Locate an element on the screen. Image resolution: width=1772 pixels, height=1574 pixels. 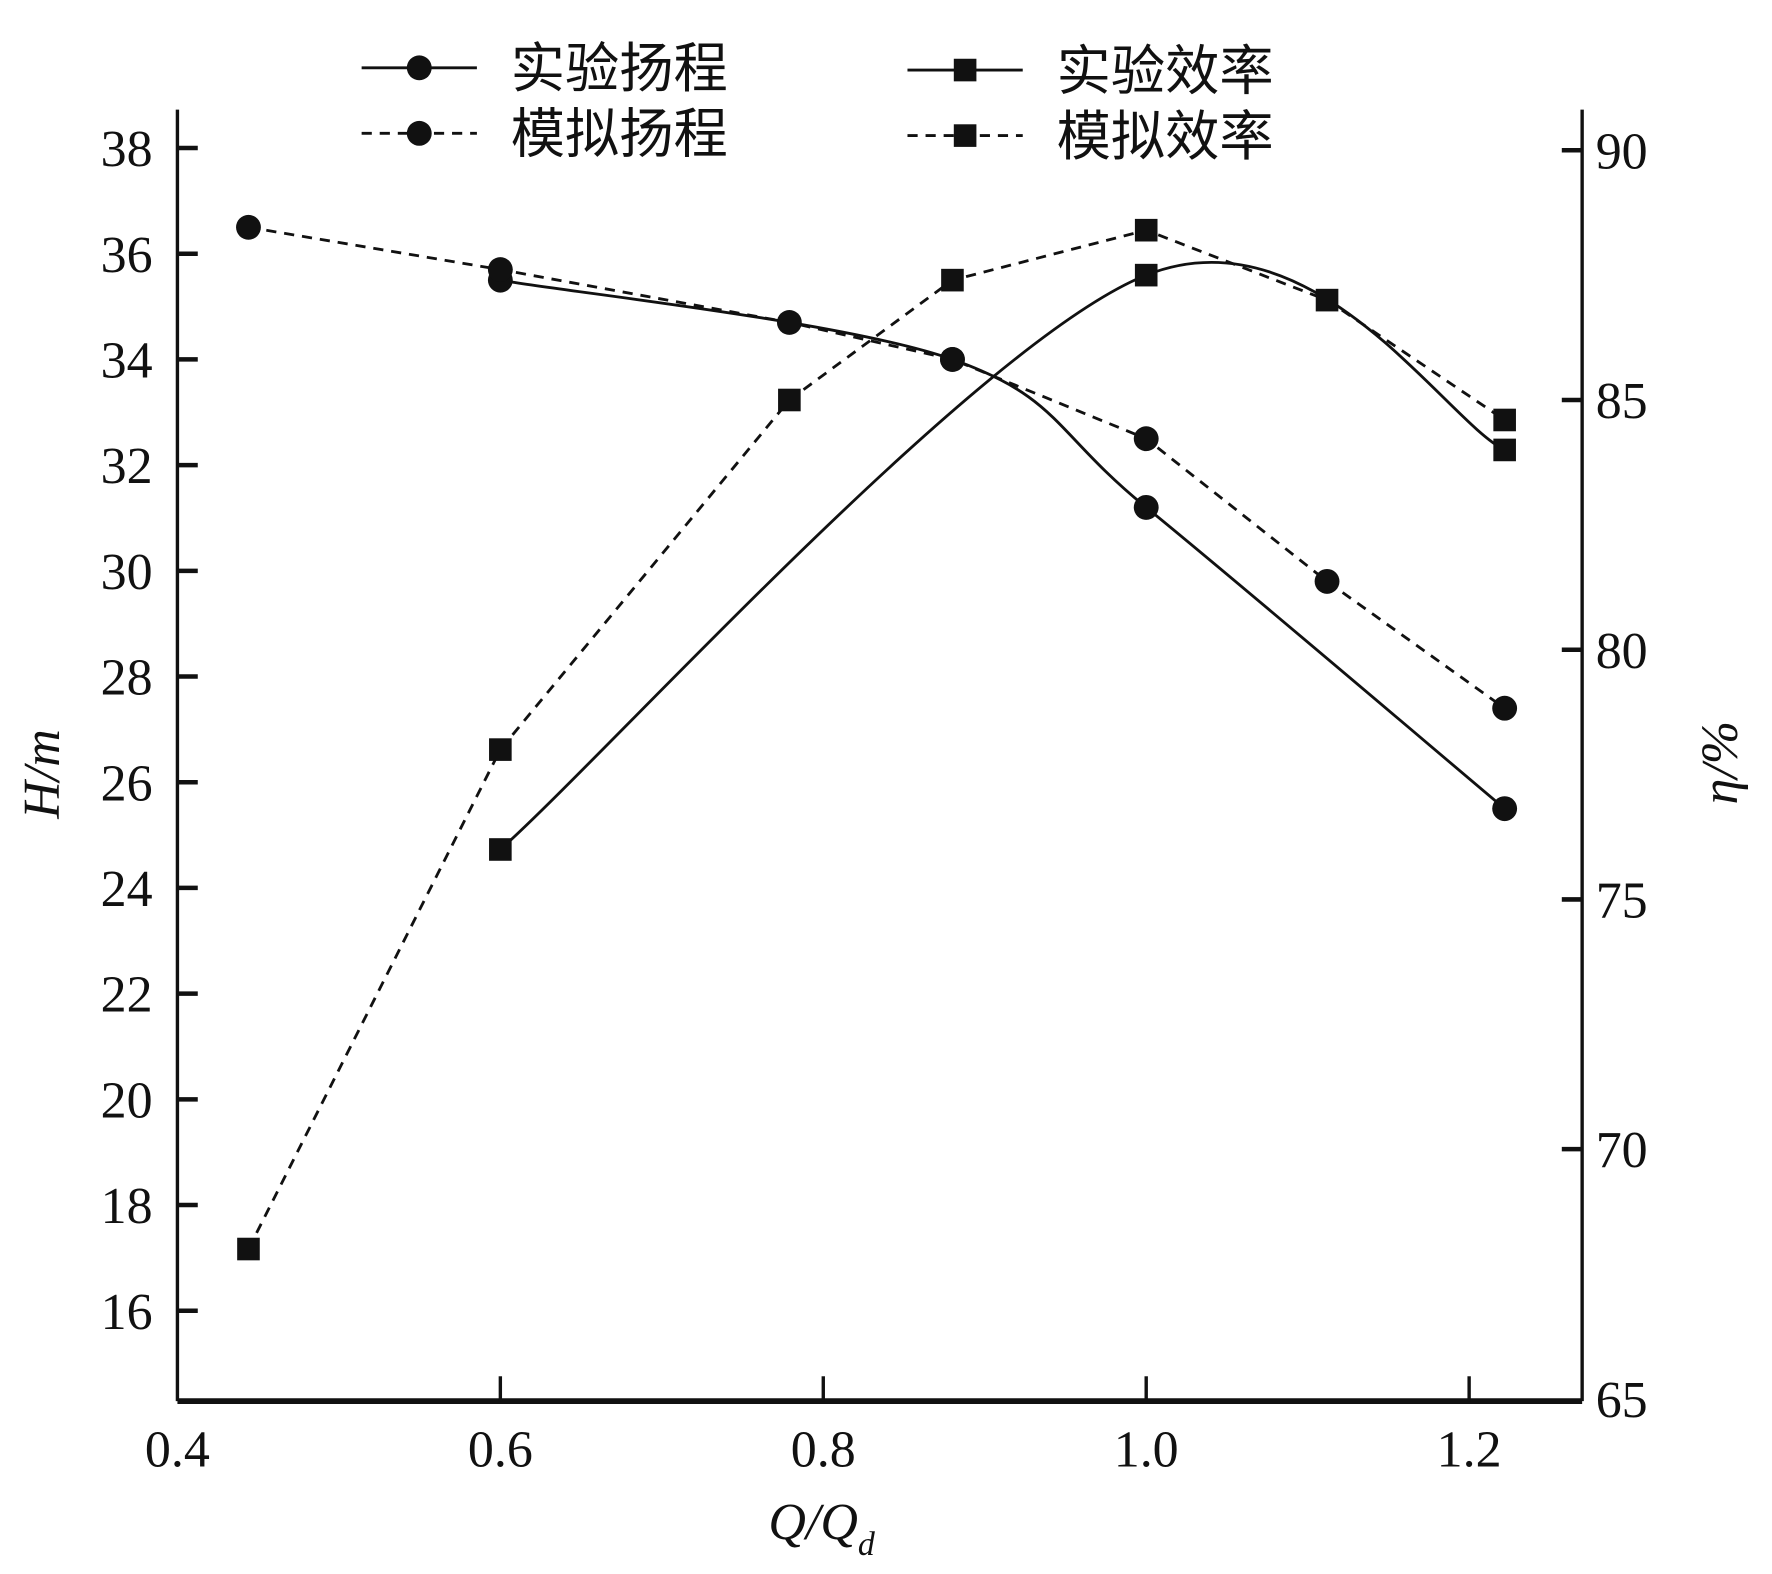
y-left-tick-label: 16 is located at coordinates (127, 1312).